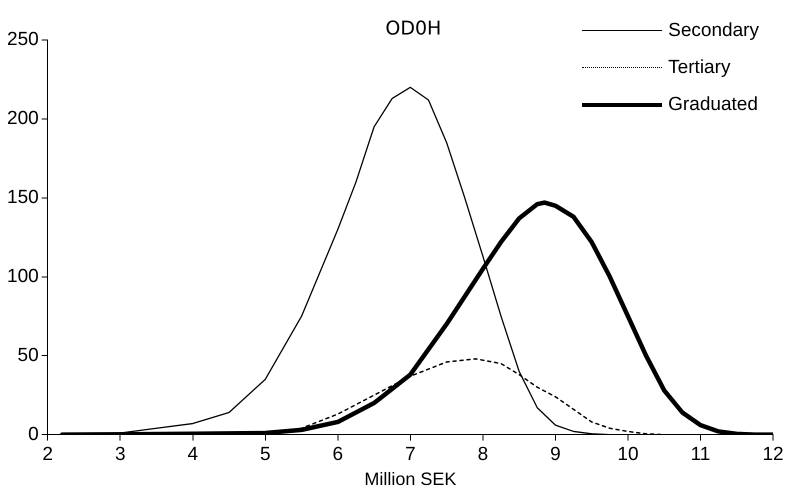  What do you see at coordinates (713, 105) in the screenshot?
I see `legend-label: Graduated` at bounding box center [713, 105].